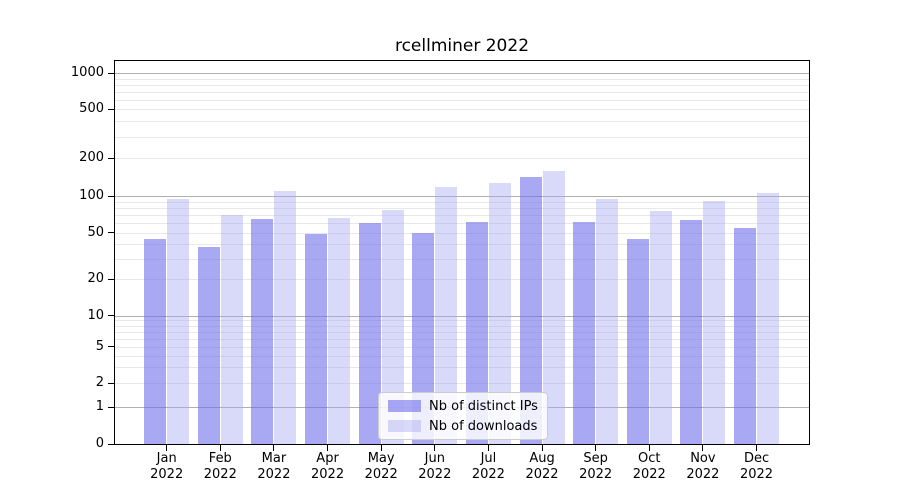  Describe the element at coordinates (91, 195) in the screenshot. I see `y-tick-label: 100` at that location.